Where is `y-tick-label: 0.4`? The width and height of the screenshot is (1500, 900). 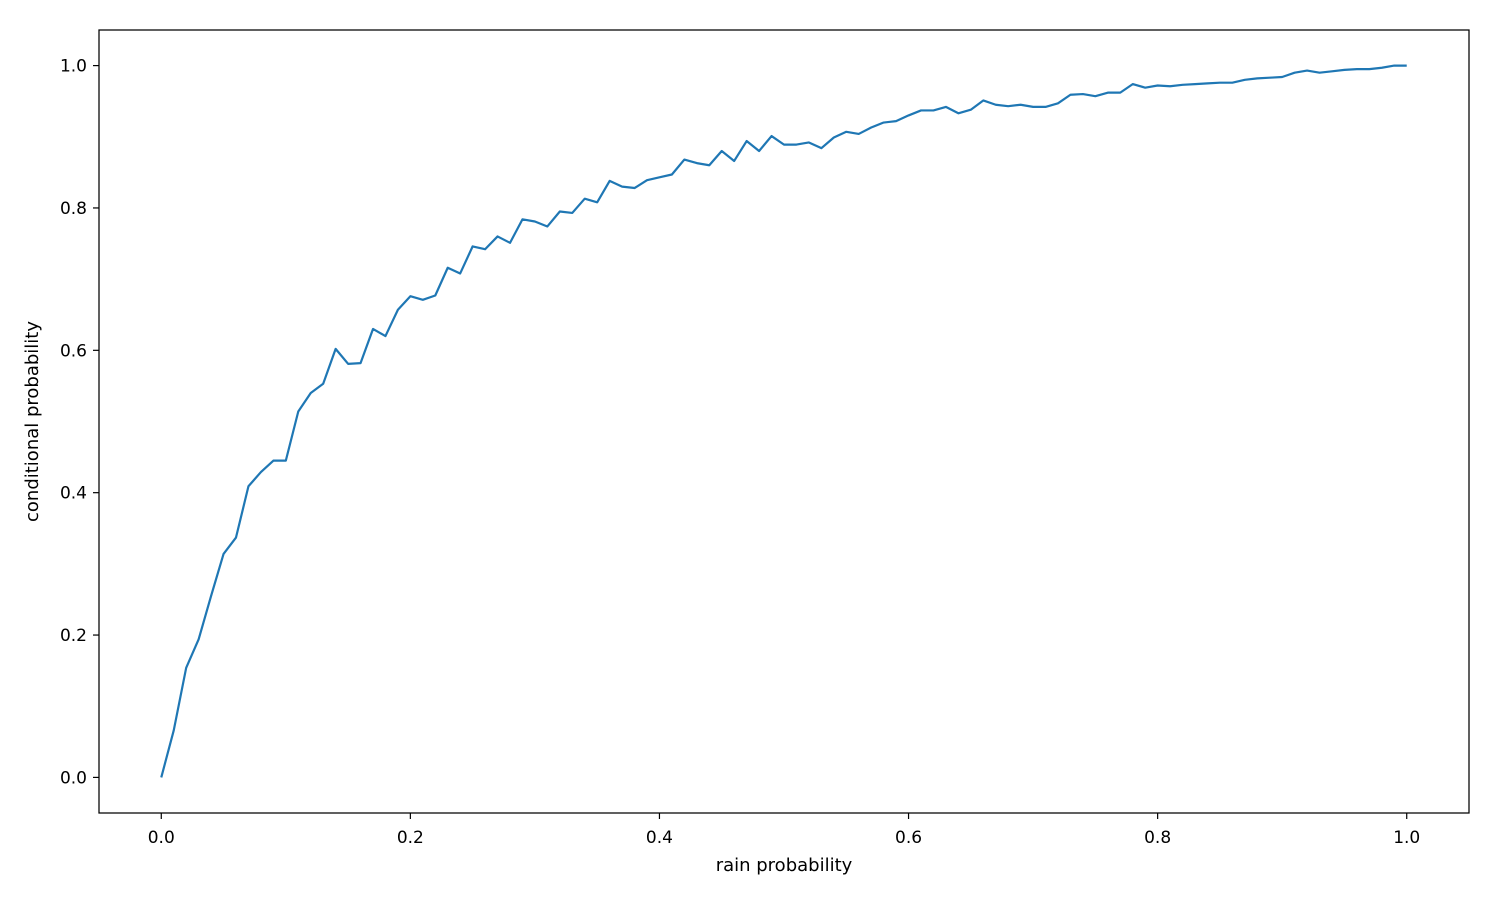 y-tick-label: 0.4 is located at coordinates (73, 494).